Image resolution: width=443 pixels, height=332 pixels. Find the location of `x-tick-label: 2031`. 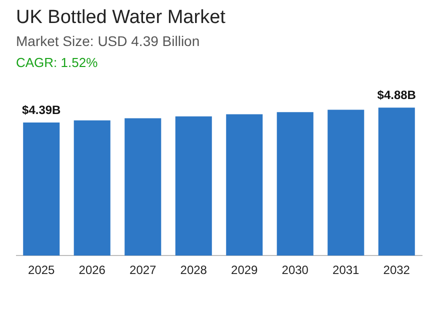

x-tick-label: 2031 is located at coordinates (346, 270).